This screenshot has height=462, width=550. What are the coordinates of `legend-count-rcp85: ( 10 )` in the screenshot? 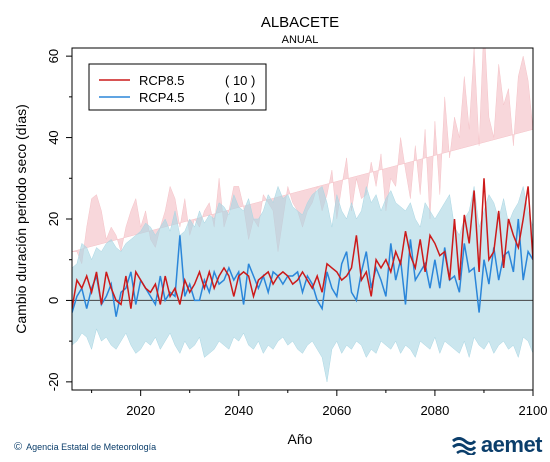 It's located at (240, 80).